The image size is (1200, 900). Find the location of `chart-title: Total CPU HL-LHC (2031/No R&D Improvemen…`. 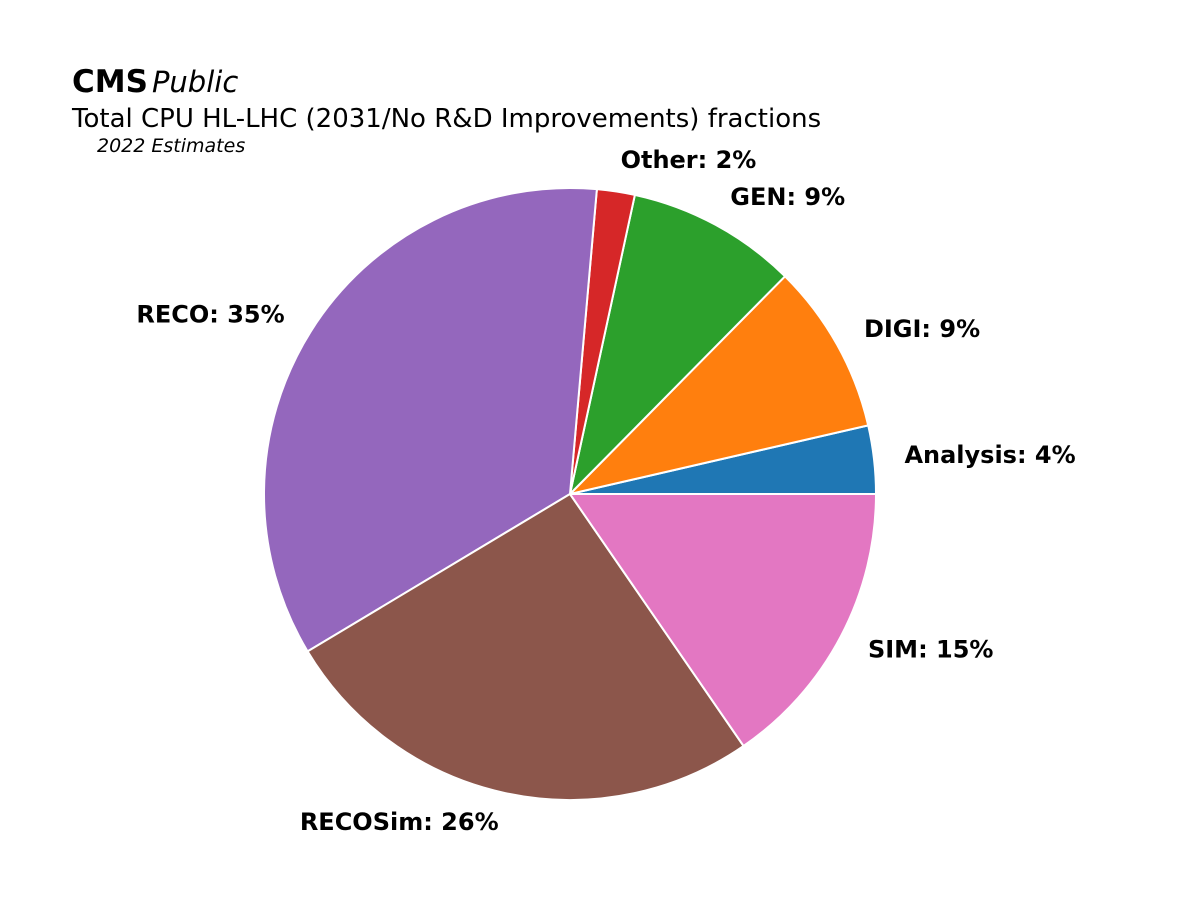

chart-title: Total CPU HL-LHC (2031/No R&D Improvemen… is located at coordinates (447, 119).